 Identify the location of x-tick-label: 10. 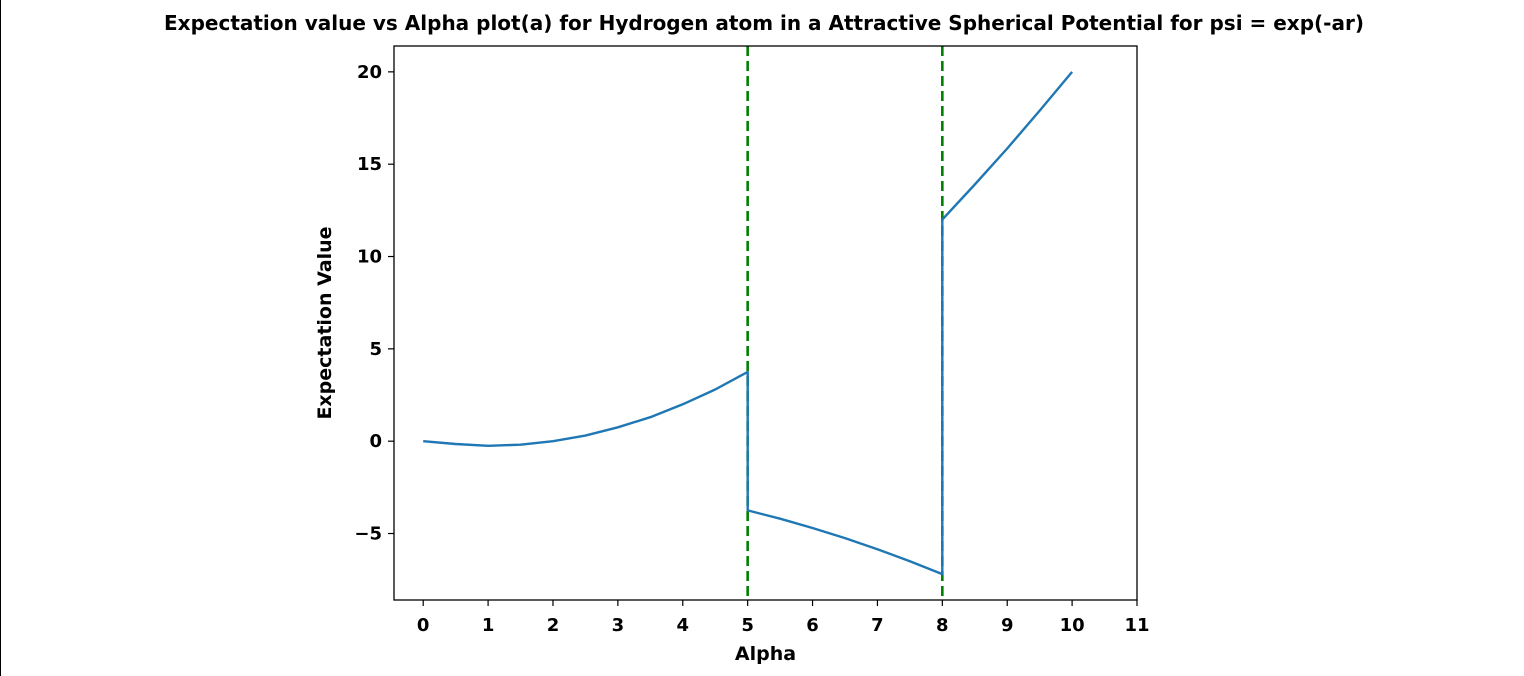
(1072, 625).